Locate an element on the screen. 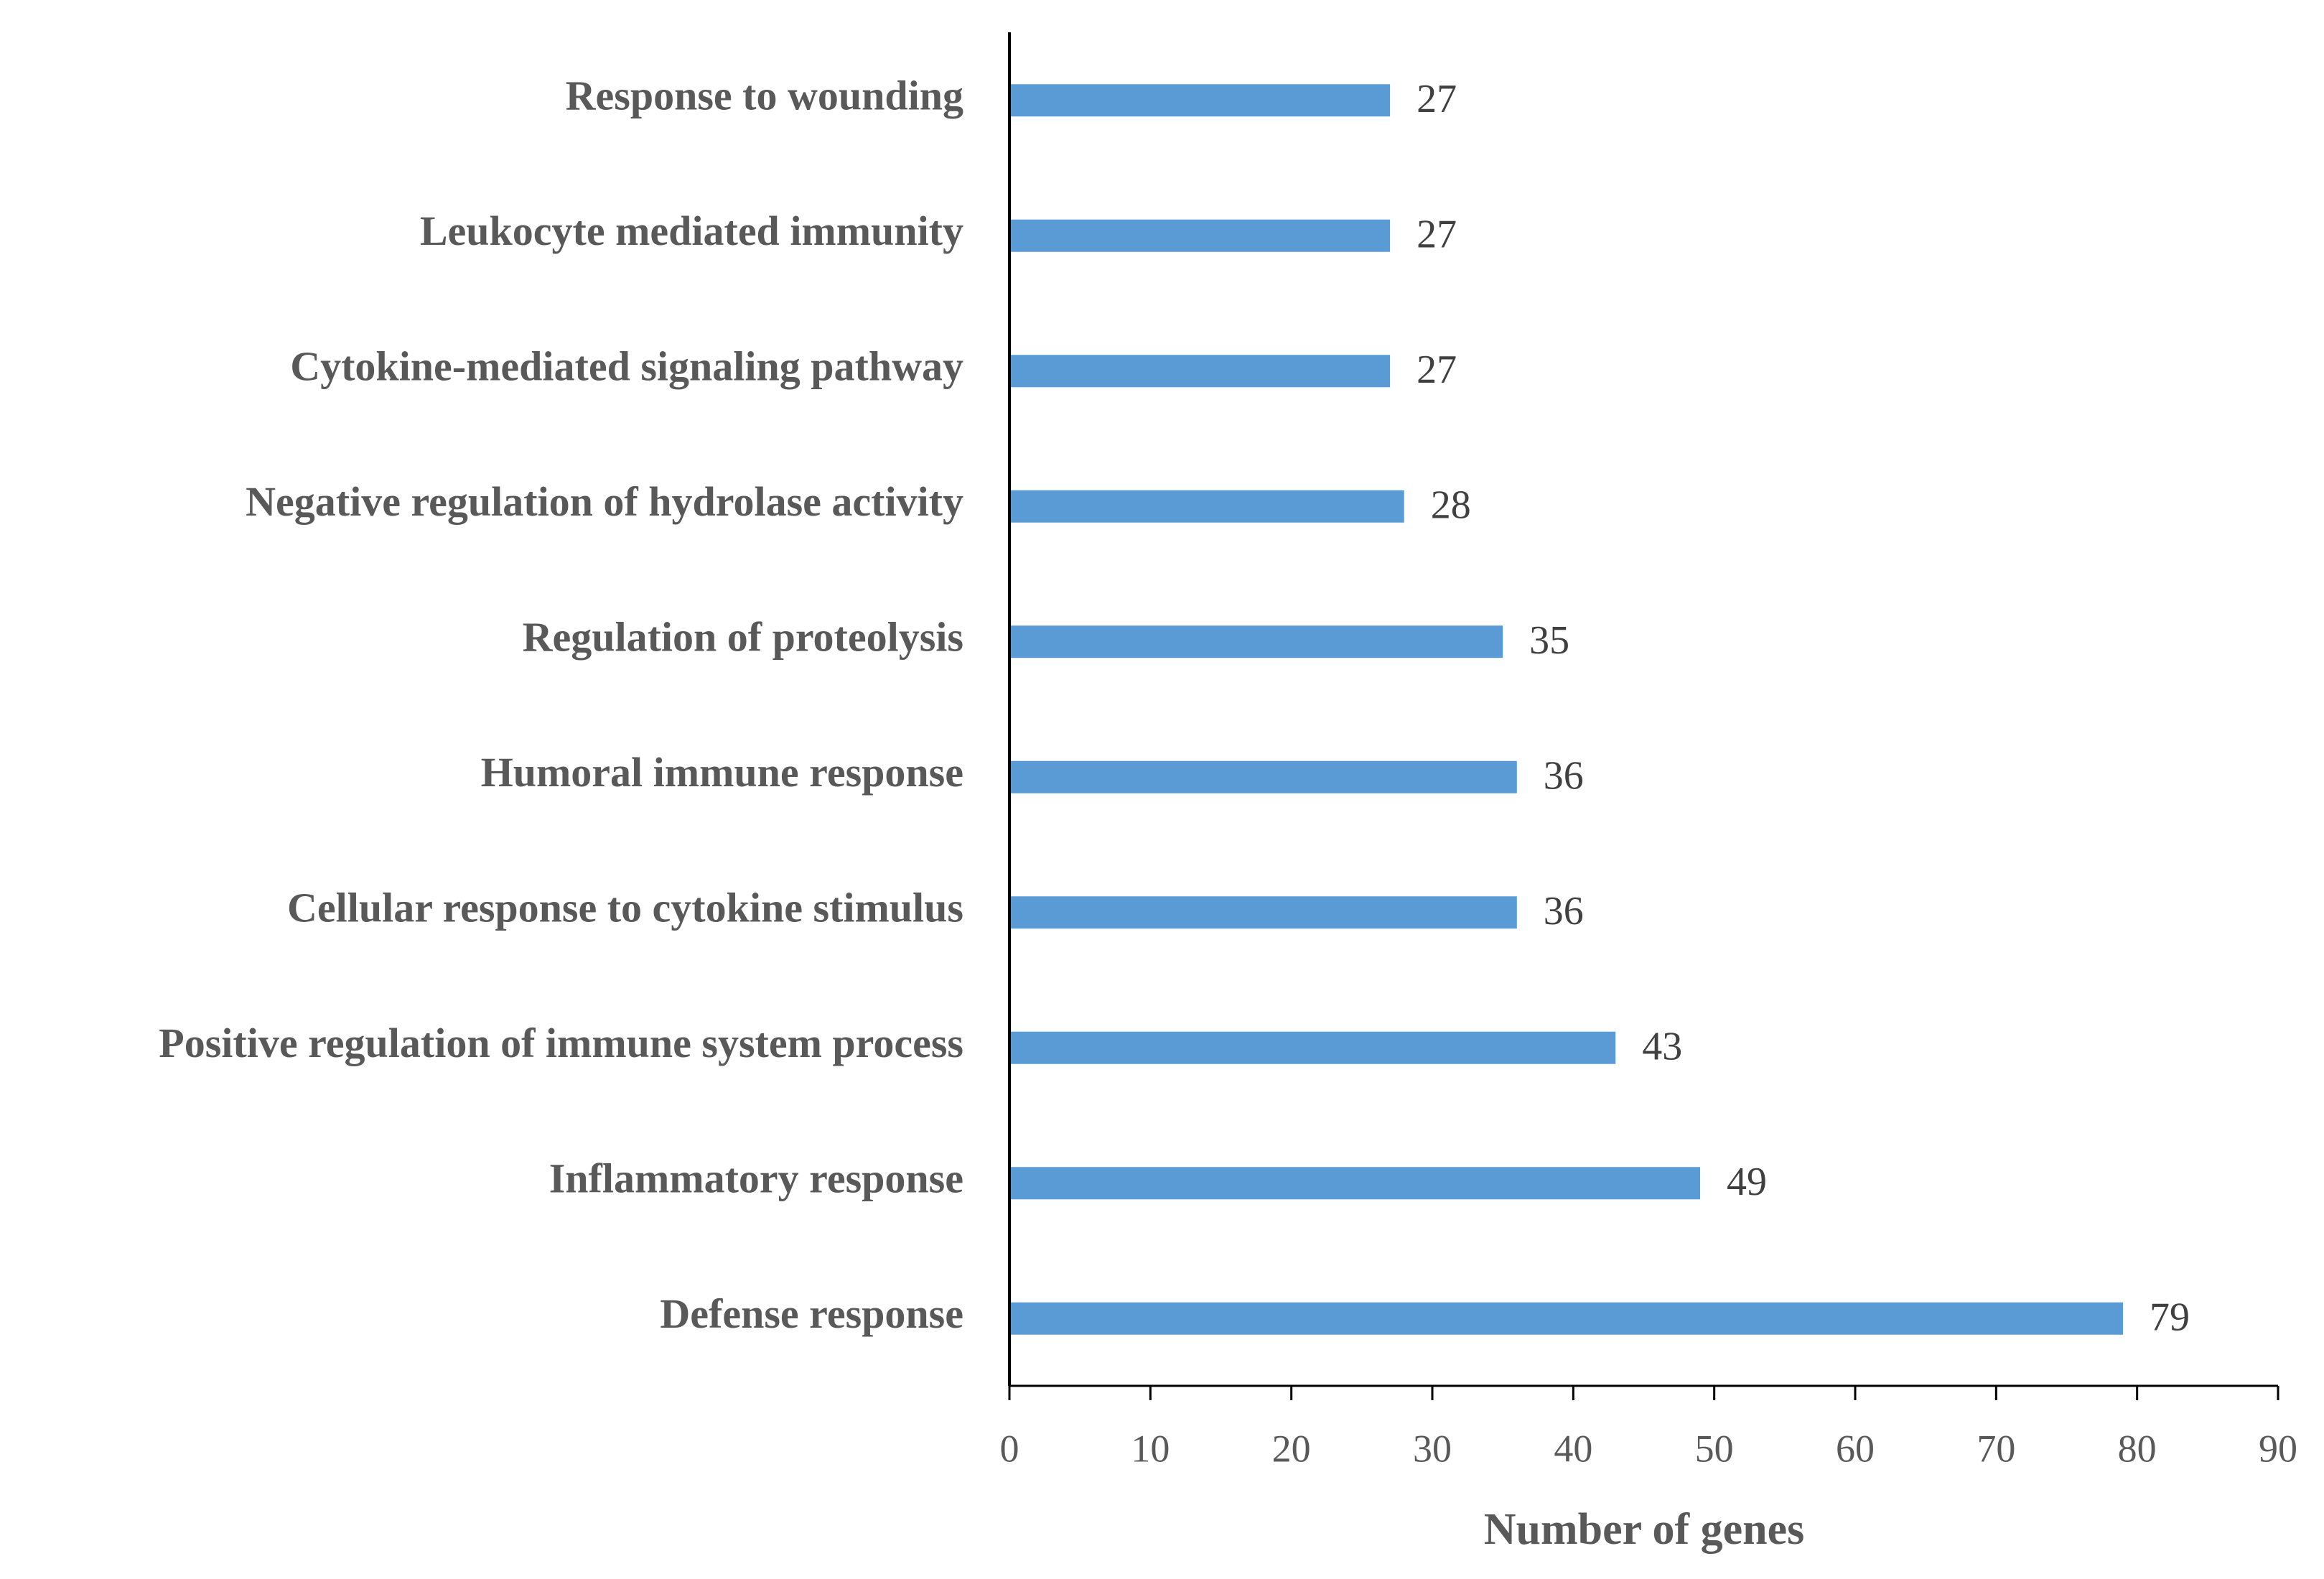 Image resolution: width=2324 pixels, height=1579 pixels. y-tick-label: Response to wounding is located at coordinates (764, 96).